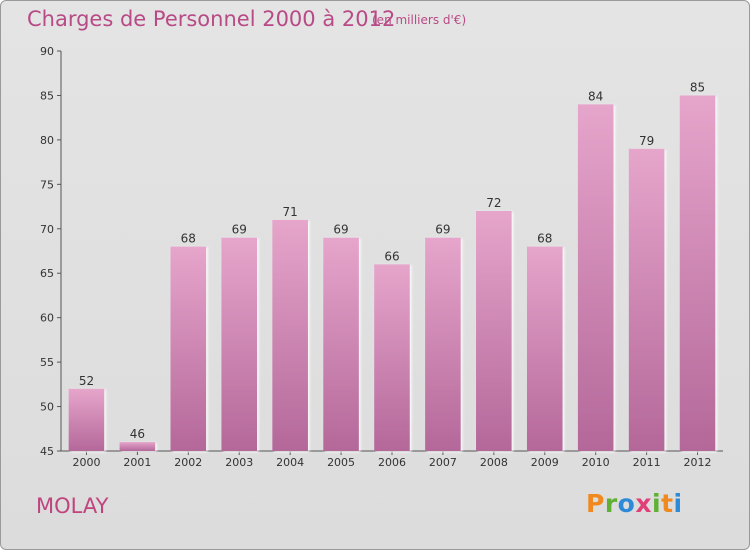  I want to click on x-tick-label: 2001, so click(137, 462).